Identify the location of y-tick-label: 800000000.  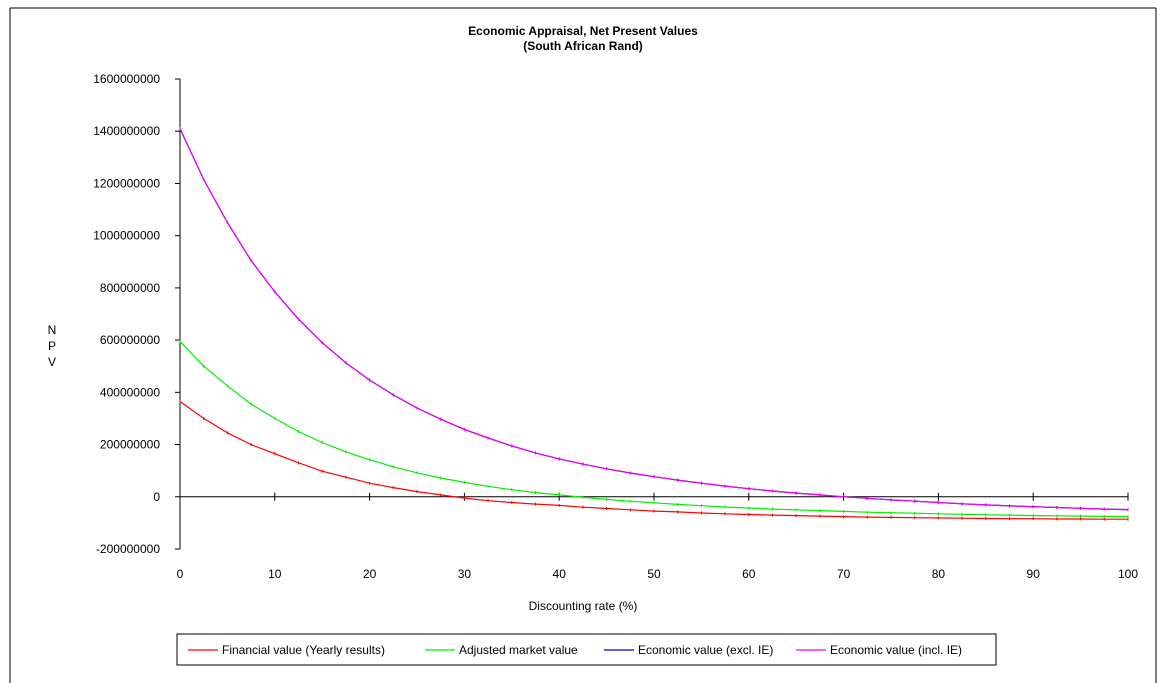
(130, 288).